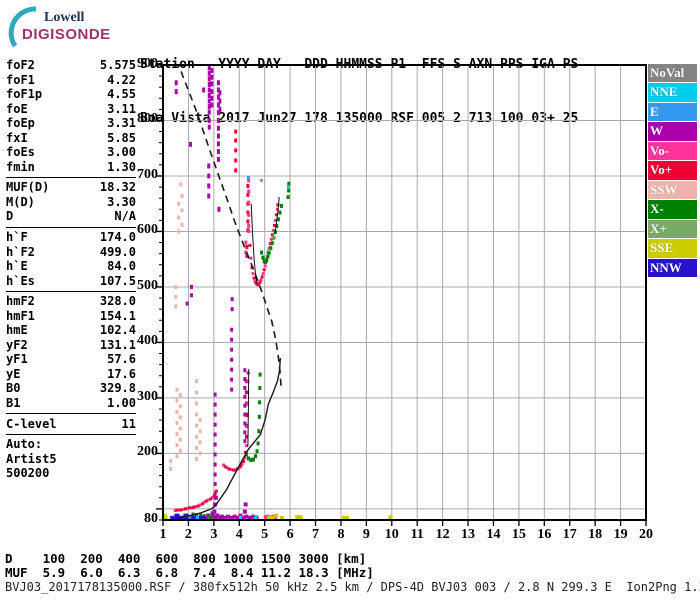  What do you see at coordinates (672, 171) in the screenshot?
I see `doppler-direction-legend: NoVal NNE E W Vo- Vo+ SSW X- X+ SSE NNW` at bounding box center [672, 171].